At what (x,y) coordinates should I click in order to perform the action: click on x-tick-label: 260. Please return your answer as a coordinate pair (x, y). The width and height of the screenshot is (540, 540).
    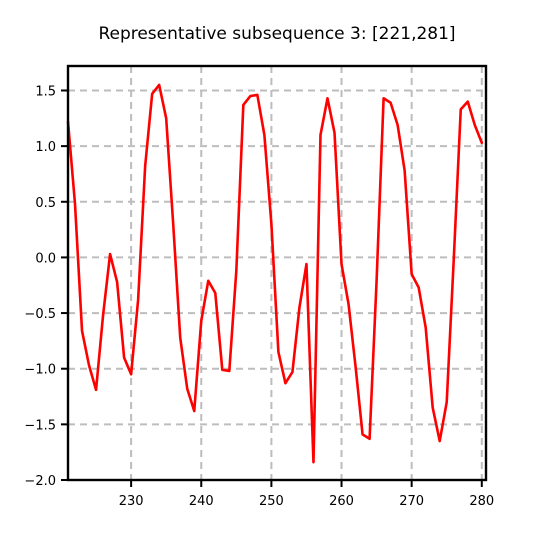
    Looking at the image, I should click on (341, 501).